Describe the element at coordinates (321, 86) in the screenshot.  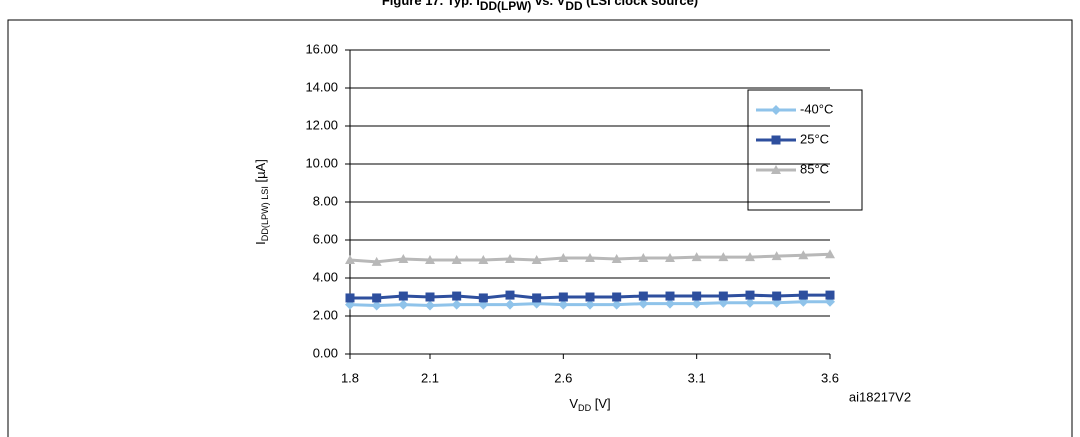
I see `y-tick-label: 14.00` at that location.